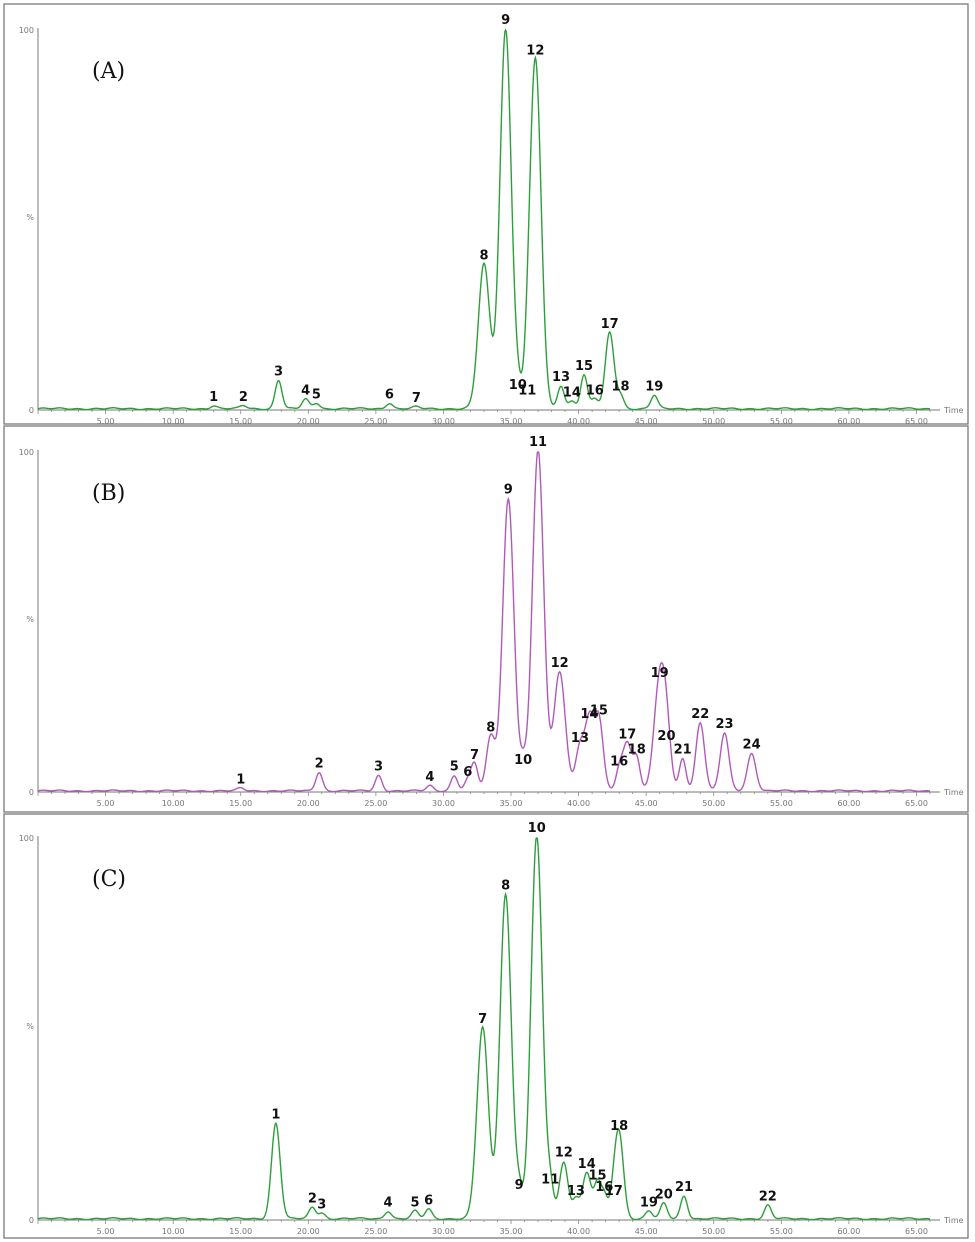 This screenshot has height=1242, width=975. I want to click on panel-label: (B), so click(108, 493).